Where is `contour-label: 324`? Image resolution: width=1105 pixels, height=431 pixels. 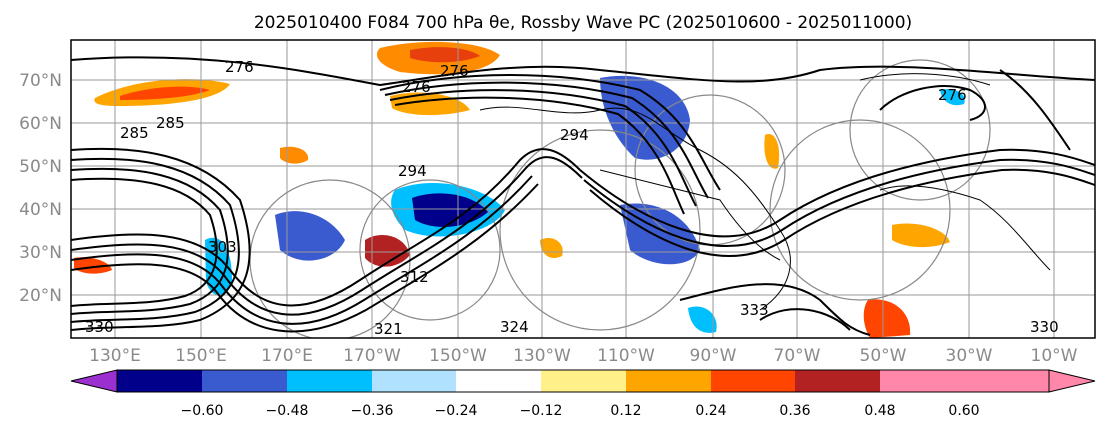 contour-label: 324 is located at coordinates (514, 327).